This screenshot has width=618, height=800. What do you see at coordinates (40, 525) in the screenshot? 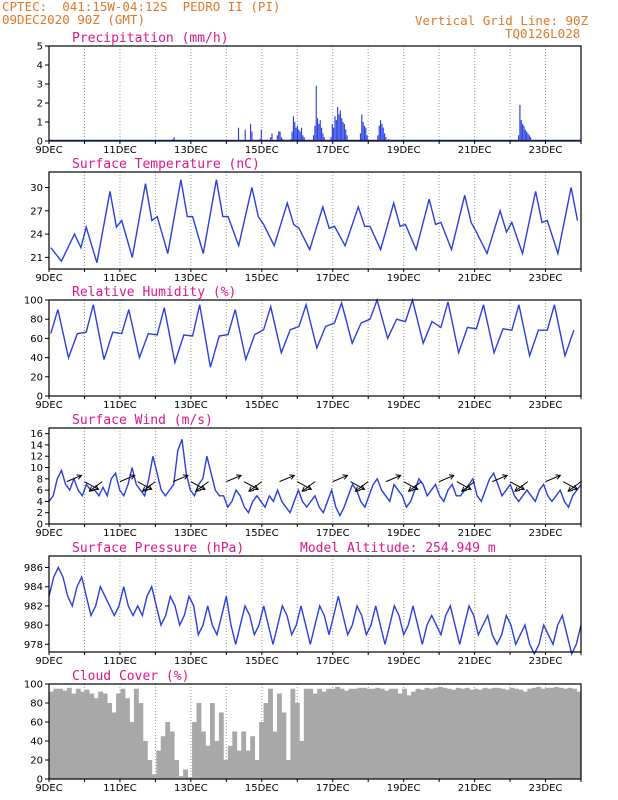
I see `wind-ytick-label: 0` at bounding box center [40, 525].